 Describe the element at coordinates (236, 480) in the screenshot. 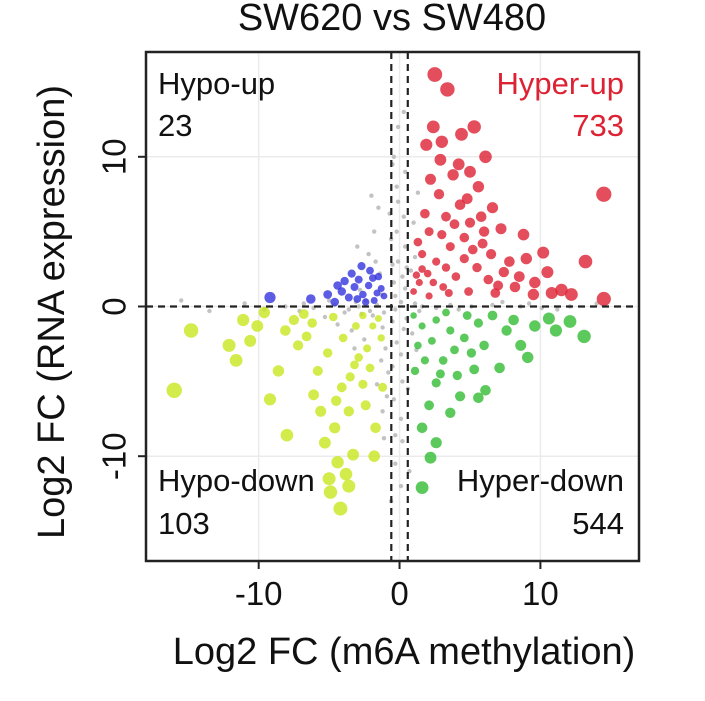

I see `quad-name-hypo-down: Hypo-down` at that location.